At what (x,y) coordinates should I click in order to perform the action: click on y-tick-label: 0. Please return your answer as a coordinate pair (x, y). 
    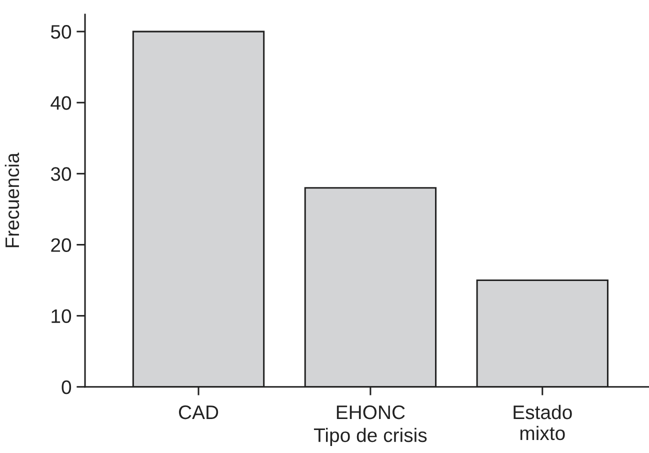
    Looking at the image, I should click on (67, 387).